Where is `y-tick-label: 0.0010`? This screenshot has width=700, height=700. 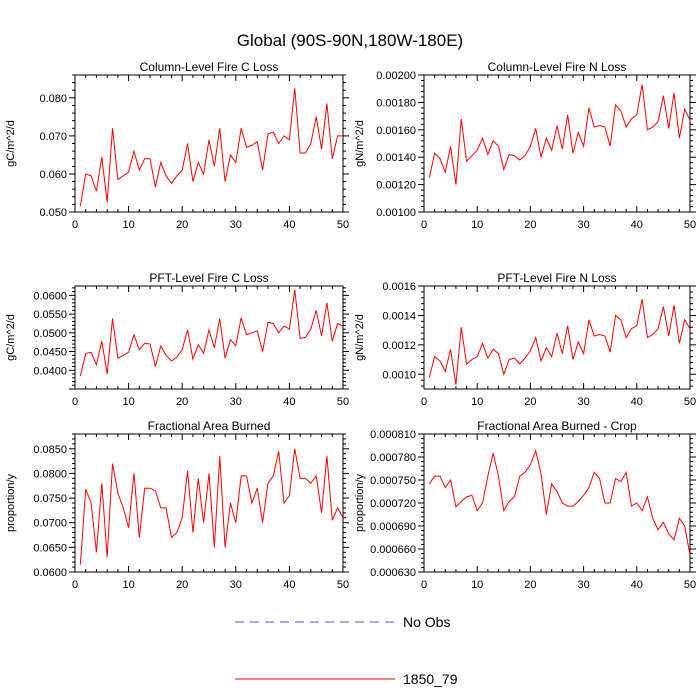
y-tick-label: 0.0010 is located at coordinates (399, 375).